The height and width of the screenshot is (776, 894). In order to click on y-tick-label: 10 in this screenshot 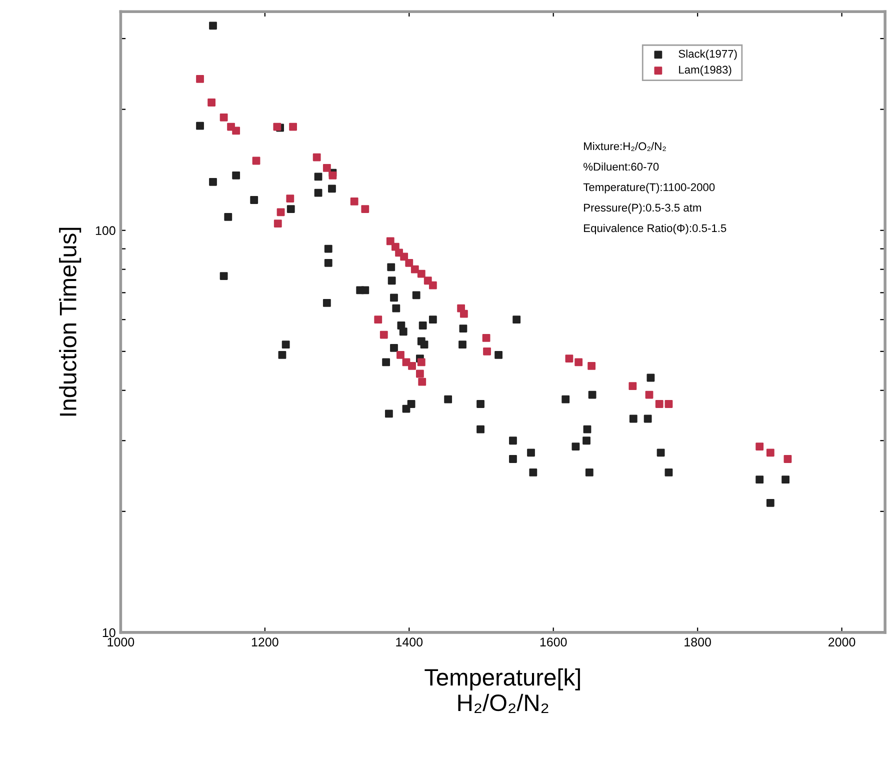, I will do `click(109, 633)`.